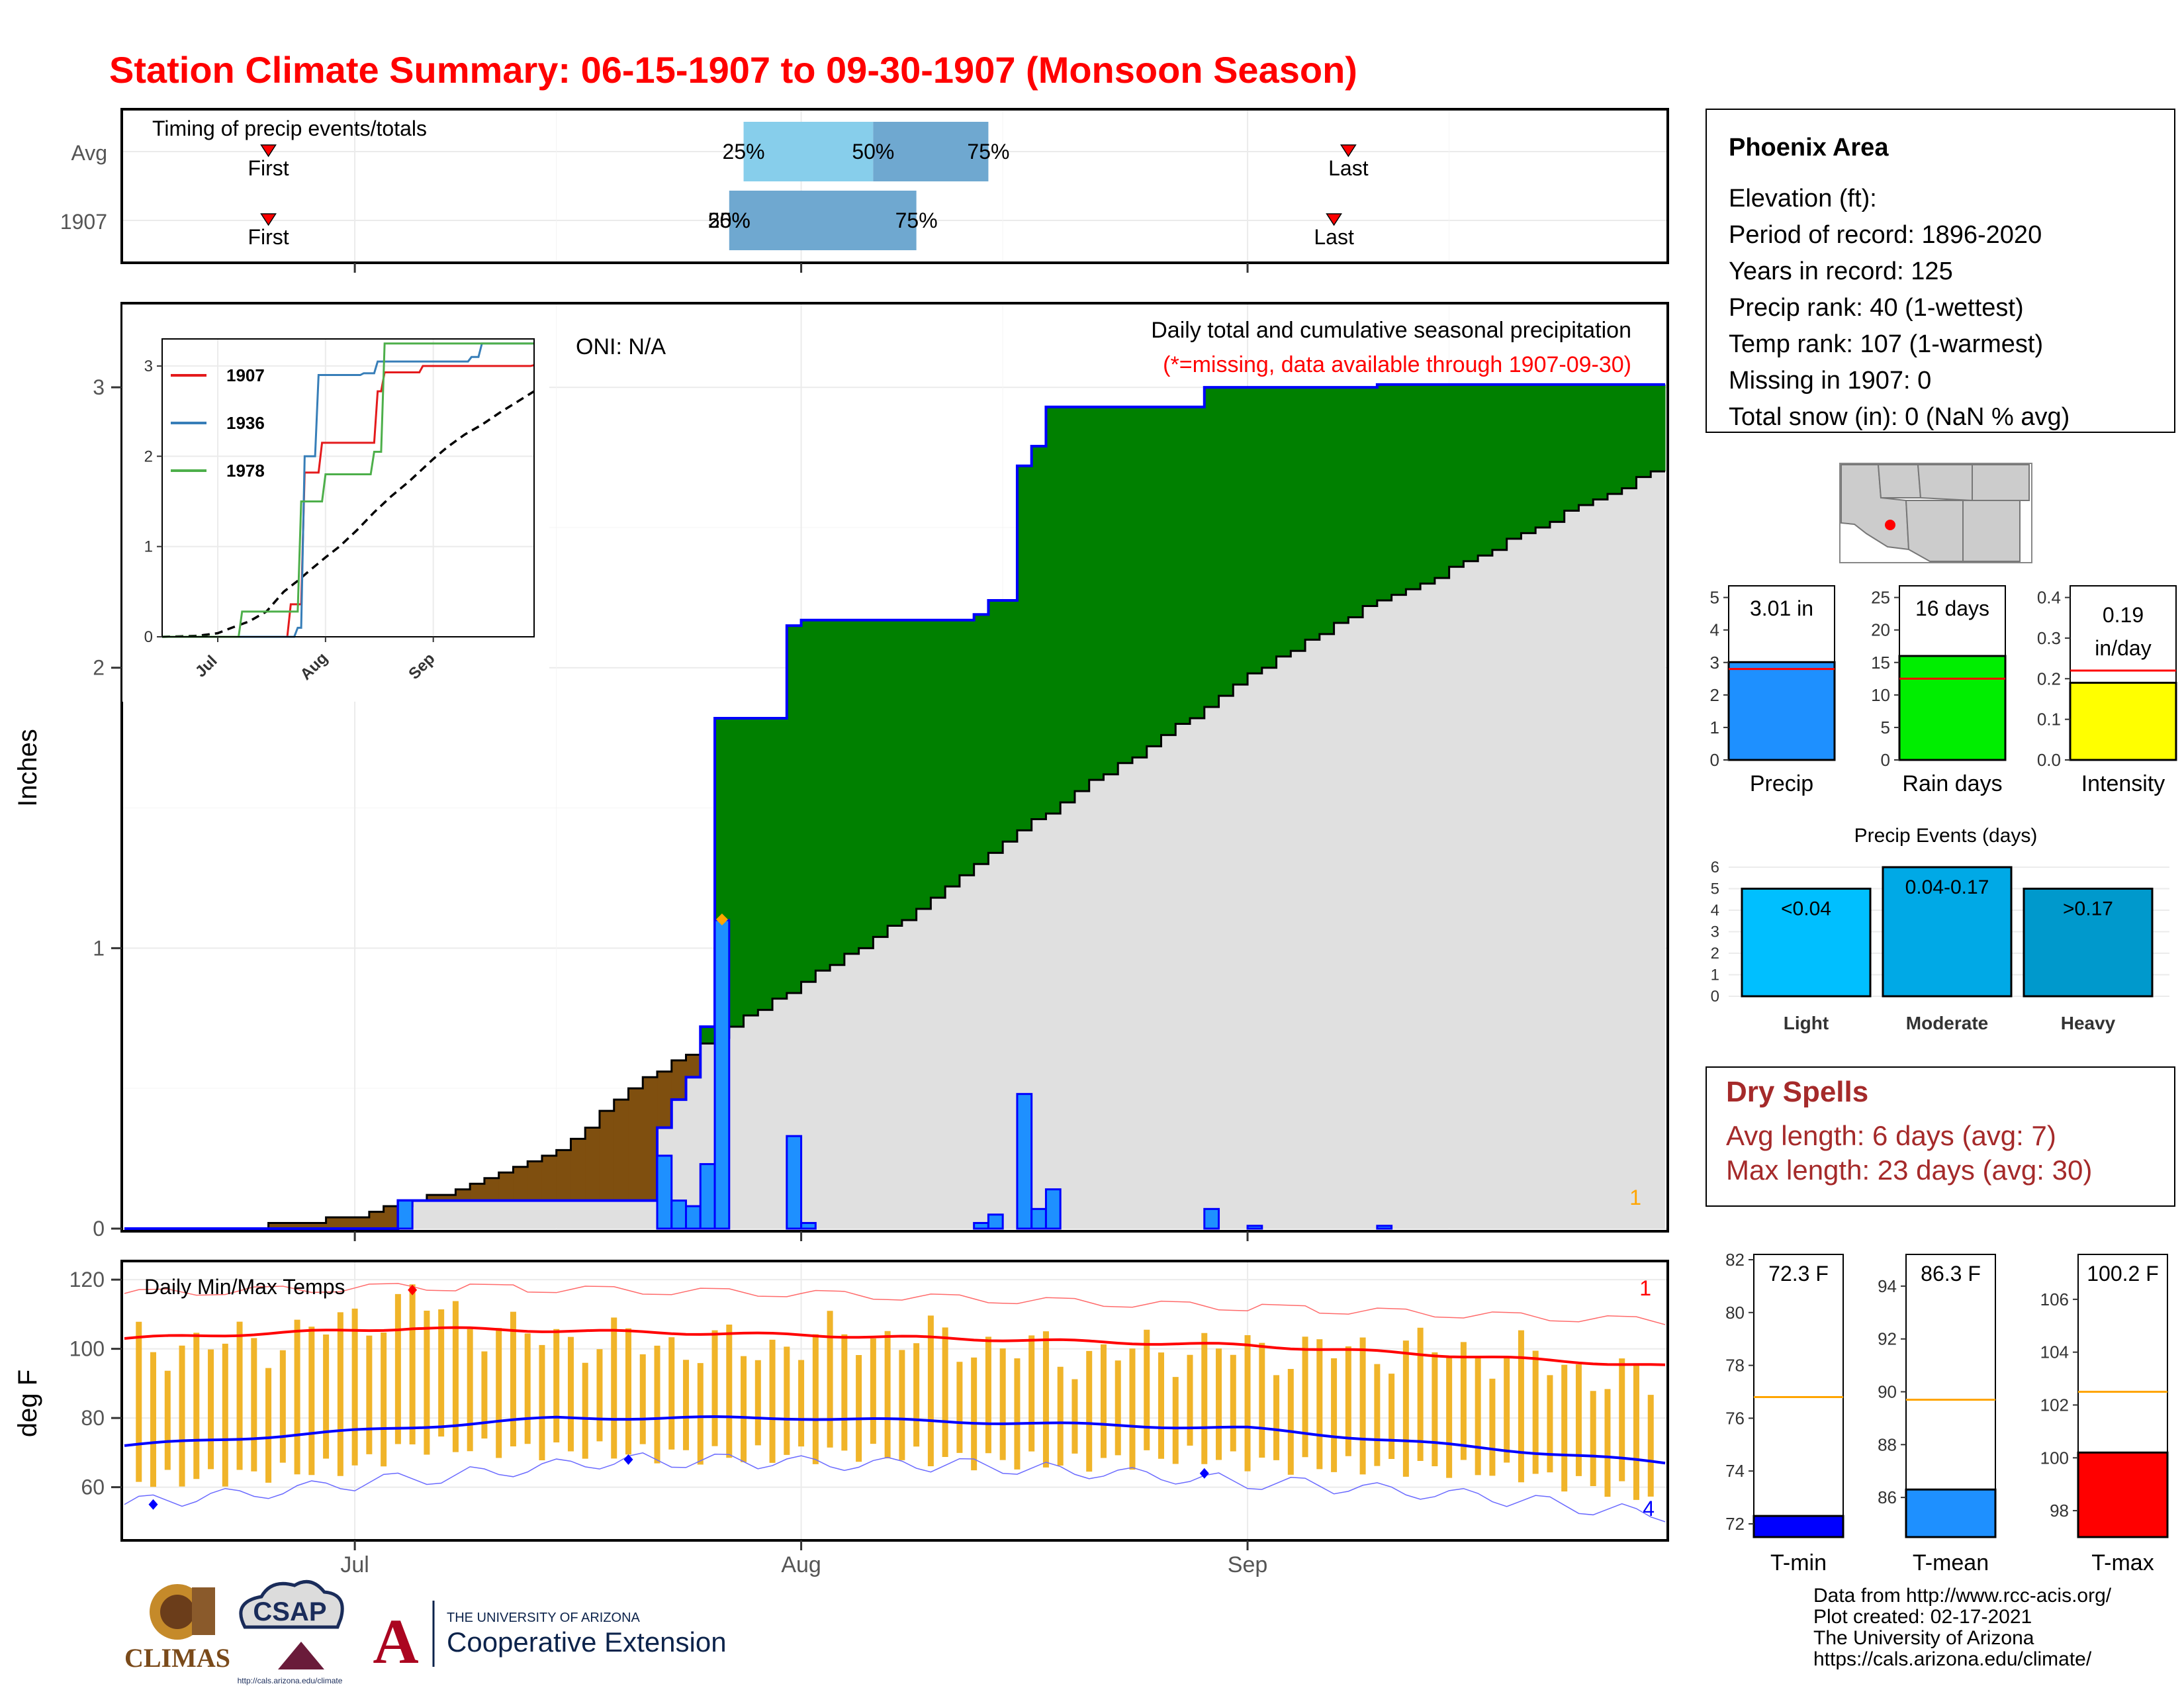  Describe the element at coordinates (2049, 598) in the screenshot. I see `summary-tick-label-2-4: 0.4` at that location.